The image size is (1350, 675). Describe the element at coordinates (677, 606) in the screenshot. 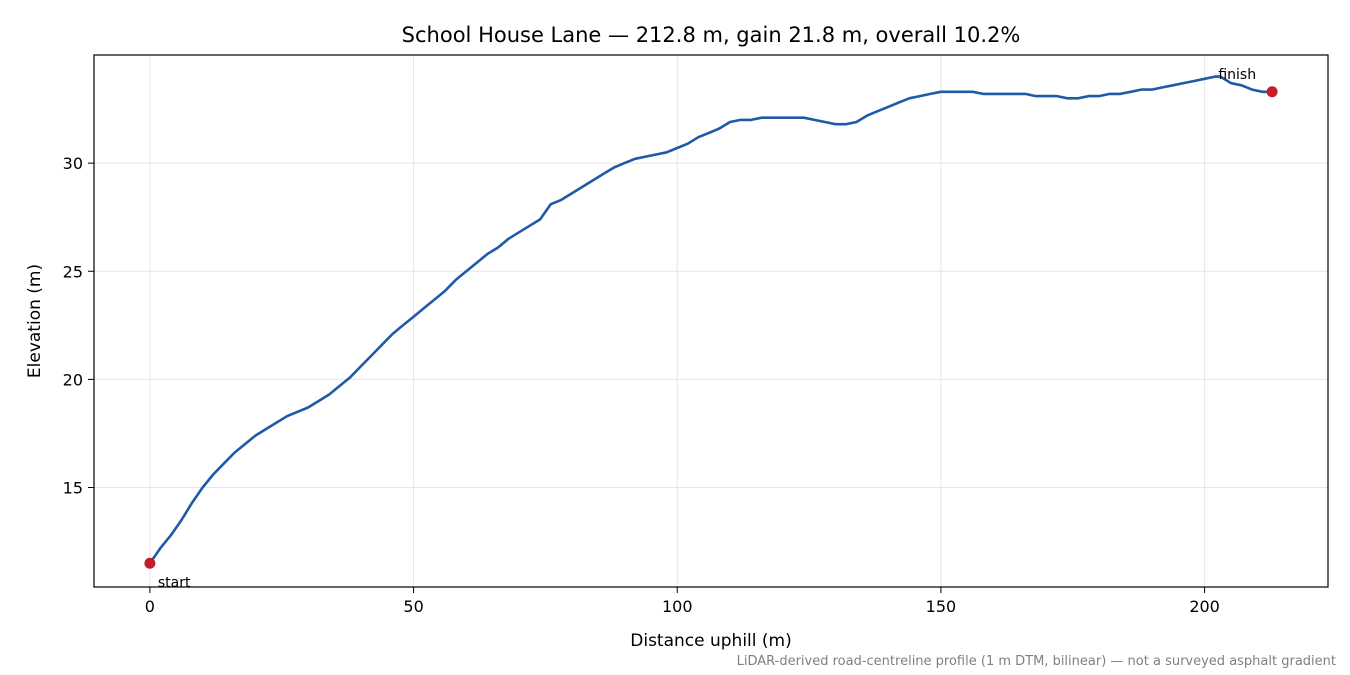

I see `x-tick-label: 100` at that location.